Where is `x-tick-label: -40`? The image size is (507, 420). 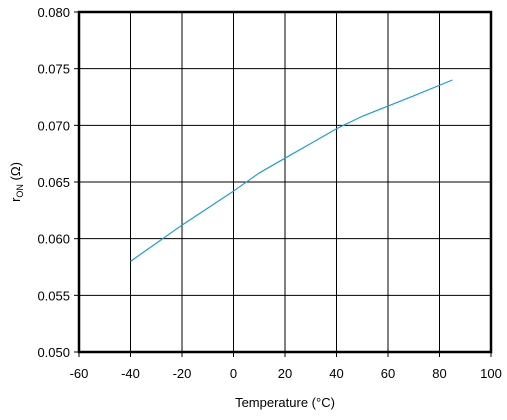 x-tick-label: -40 is located at coordinates (130, 373).